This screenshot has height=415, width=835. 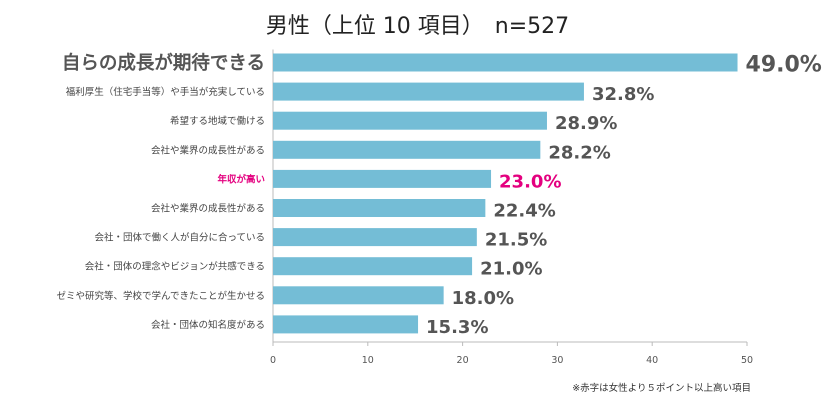 What do you see at coordinates (208, 325) in the screenshot?
I see `category-label: 会社・団体の知名度がある` at bounding box center [208, 325].